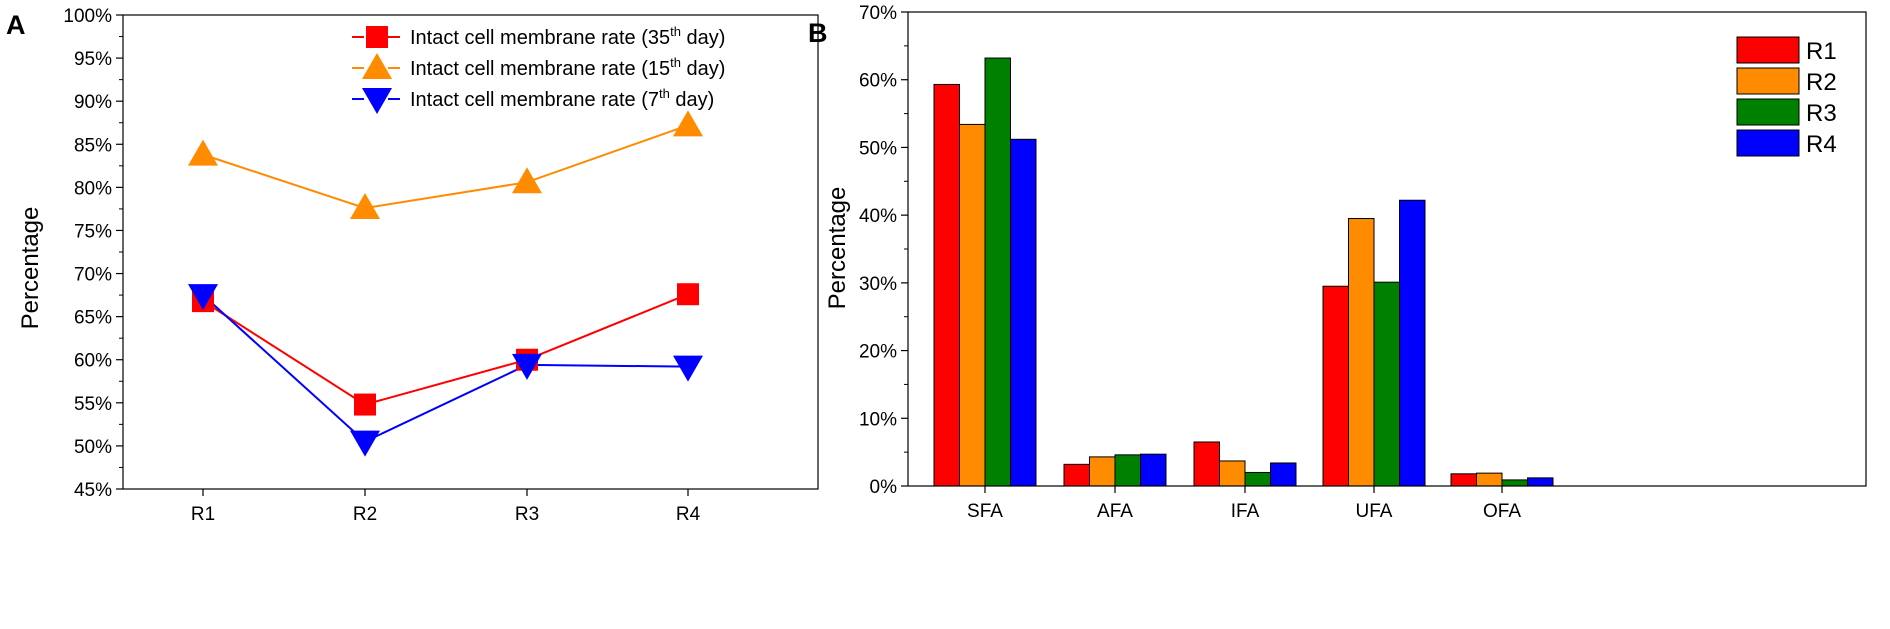  Describe the element at coordinates (1153, 470) in the screenshot. I see `chart-b-bar-afa-r4` at that location.